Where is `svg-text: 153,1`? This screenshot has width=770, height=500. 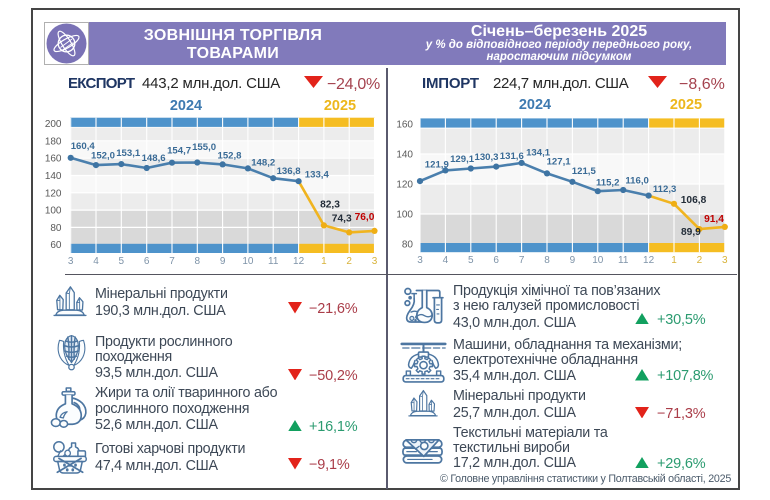 svg-text: 153,1 is located at coordinates (128, 153).